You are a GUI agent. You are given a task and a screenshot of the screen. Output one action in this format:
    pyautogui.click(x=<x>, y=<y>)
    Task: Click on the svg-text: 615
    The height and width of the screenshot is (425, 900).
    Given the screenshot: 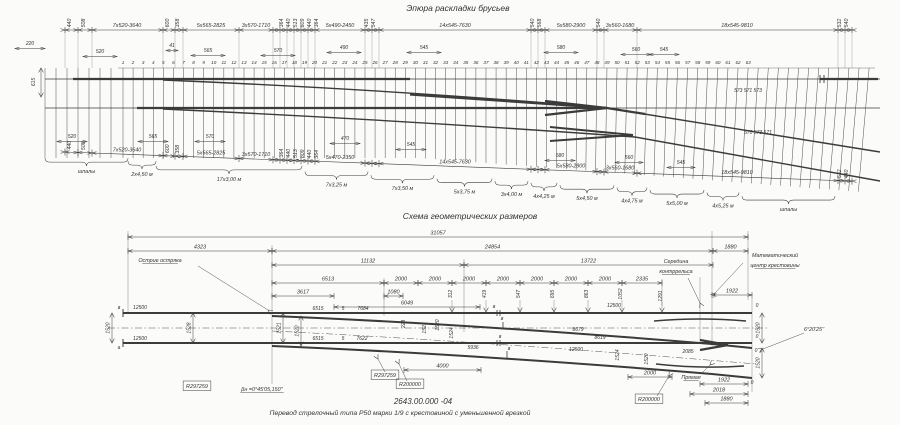 What is the action you would take?
    pyautogui.click(x=34, y=82)
    